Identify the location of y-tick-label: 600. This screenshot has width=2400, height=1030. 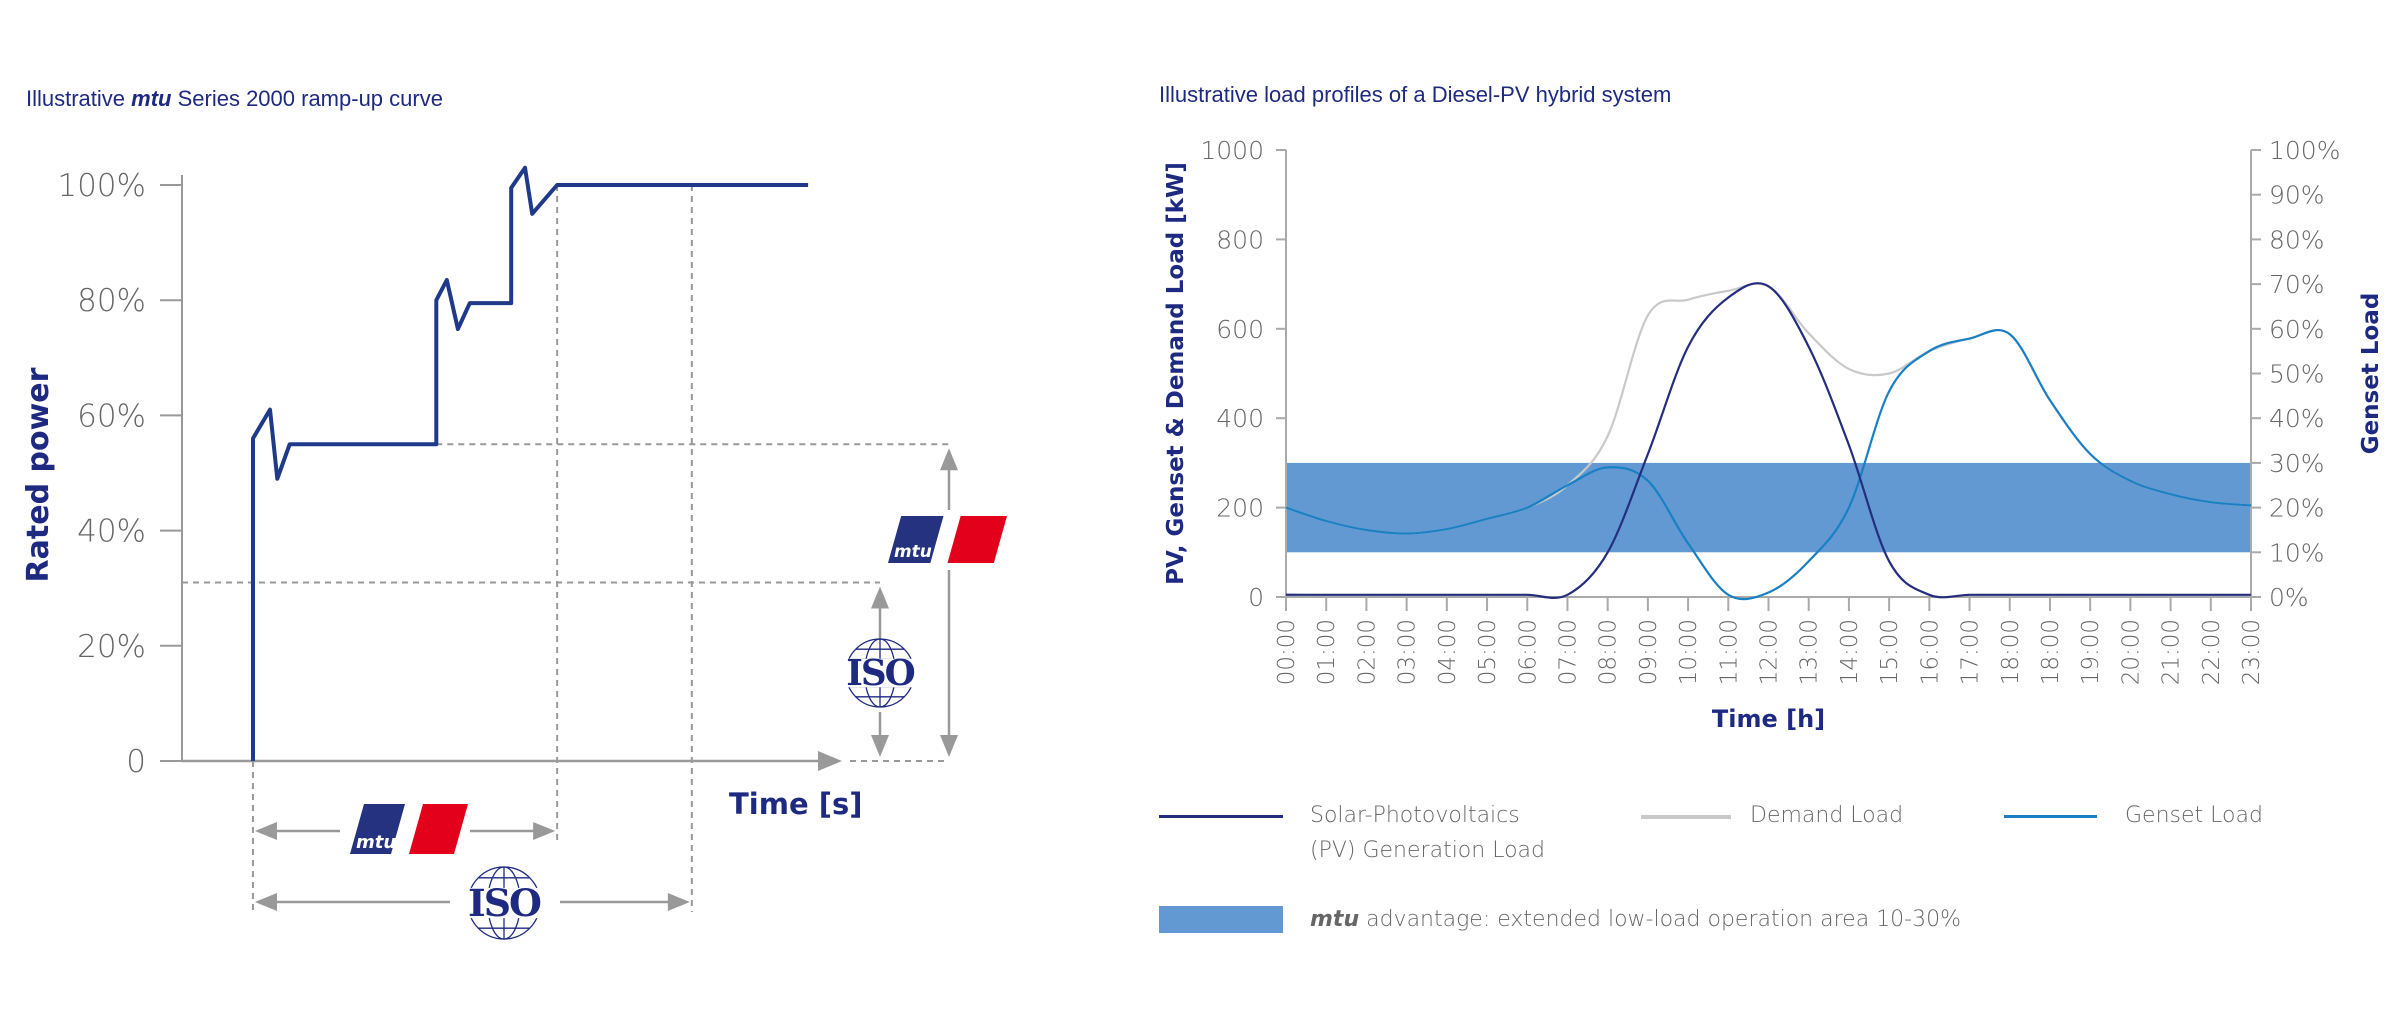
(1240, 329).